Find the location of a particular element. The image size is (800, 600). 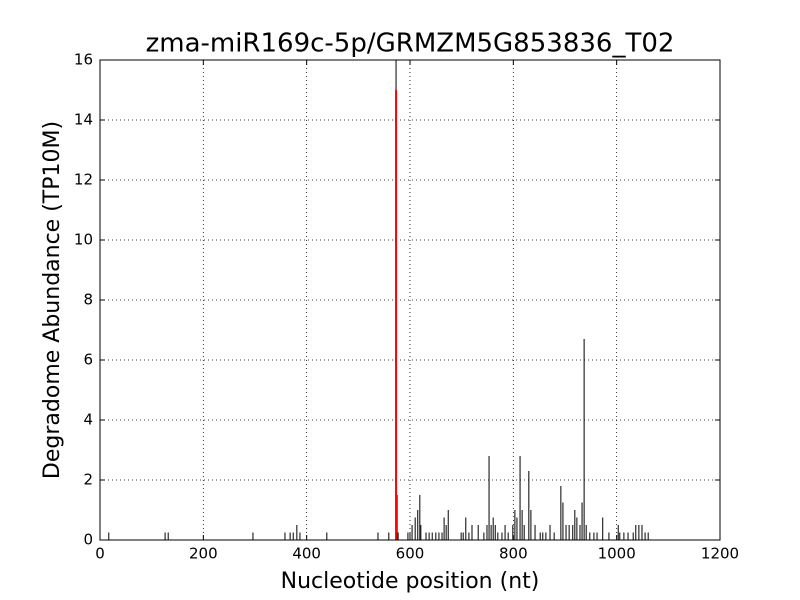

y-tick-label: 2 is located at coordinates (88, 480).